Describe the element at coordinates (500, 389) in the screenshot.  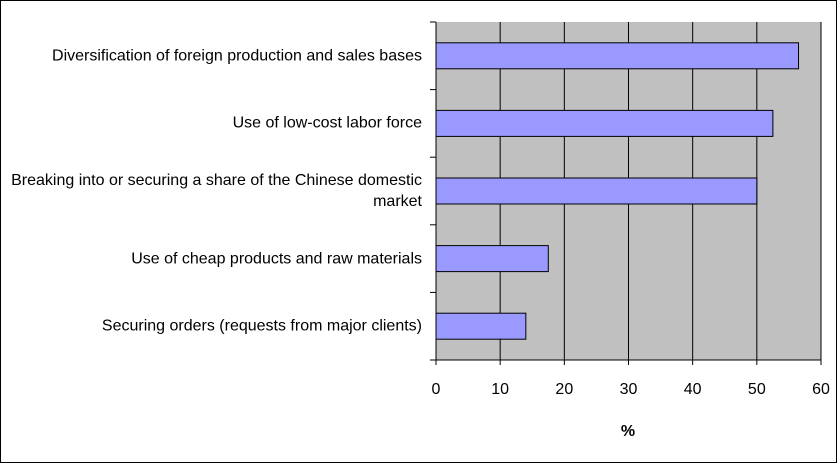
I see `x-tick-label: 10` at that location.